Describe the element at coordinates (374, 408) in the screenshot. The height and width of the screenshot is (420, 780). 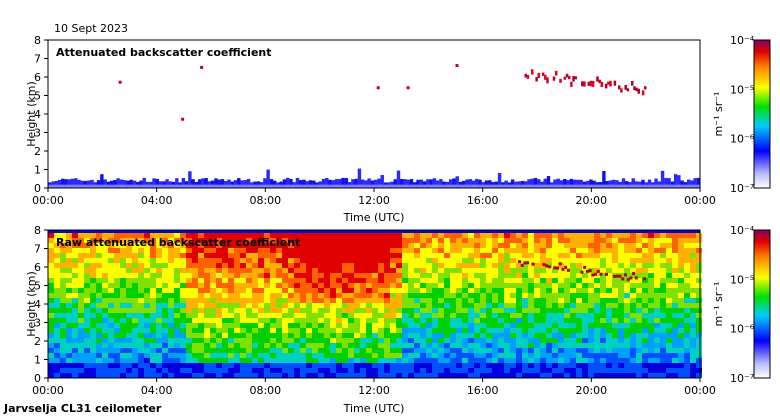
I see `x-axis-label-2: Time (UTC)` at that location.